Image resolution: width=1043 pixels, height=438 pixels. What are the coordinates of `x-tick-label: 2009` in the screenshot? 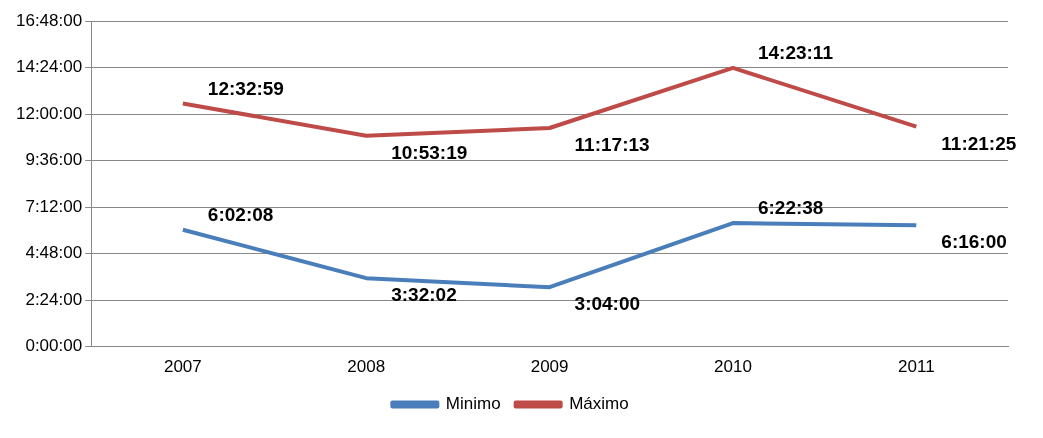 It's located at (549, 367).